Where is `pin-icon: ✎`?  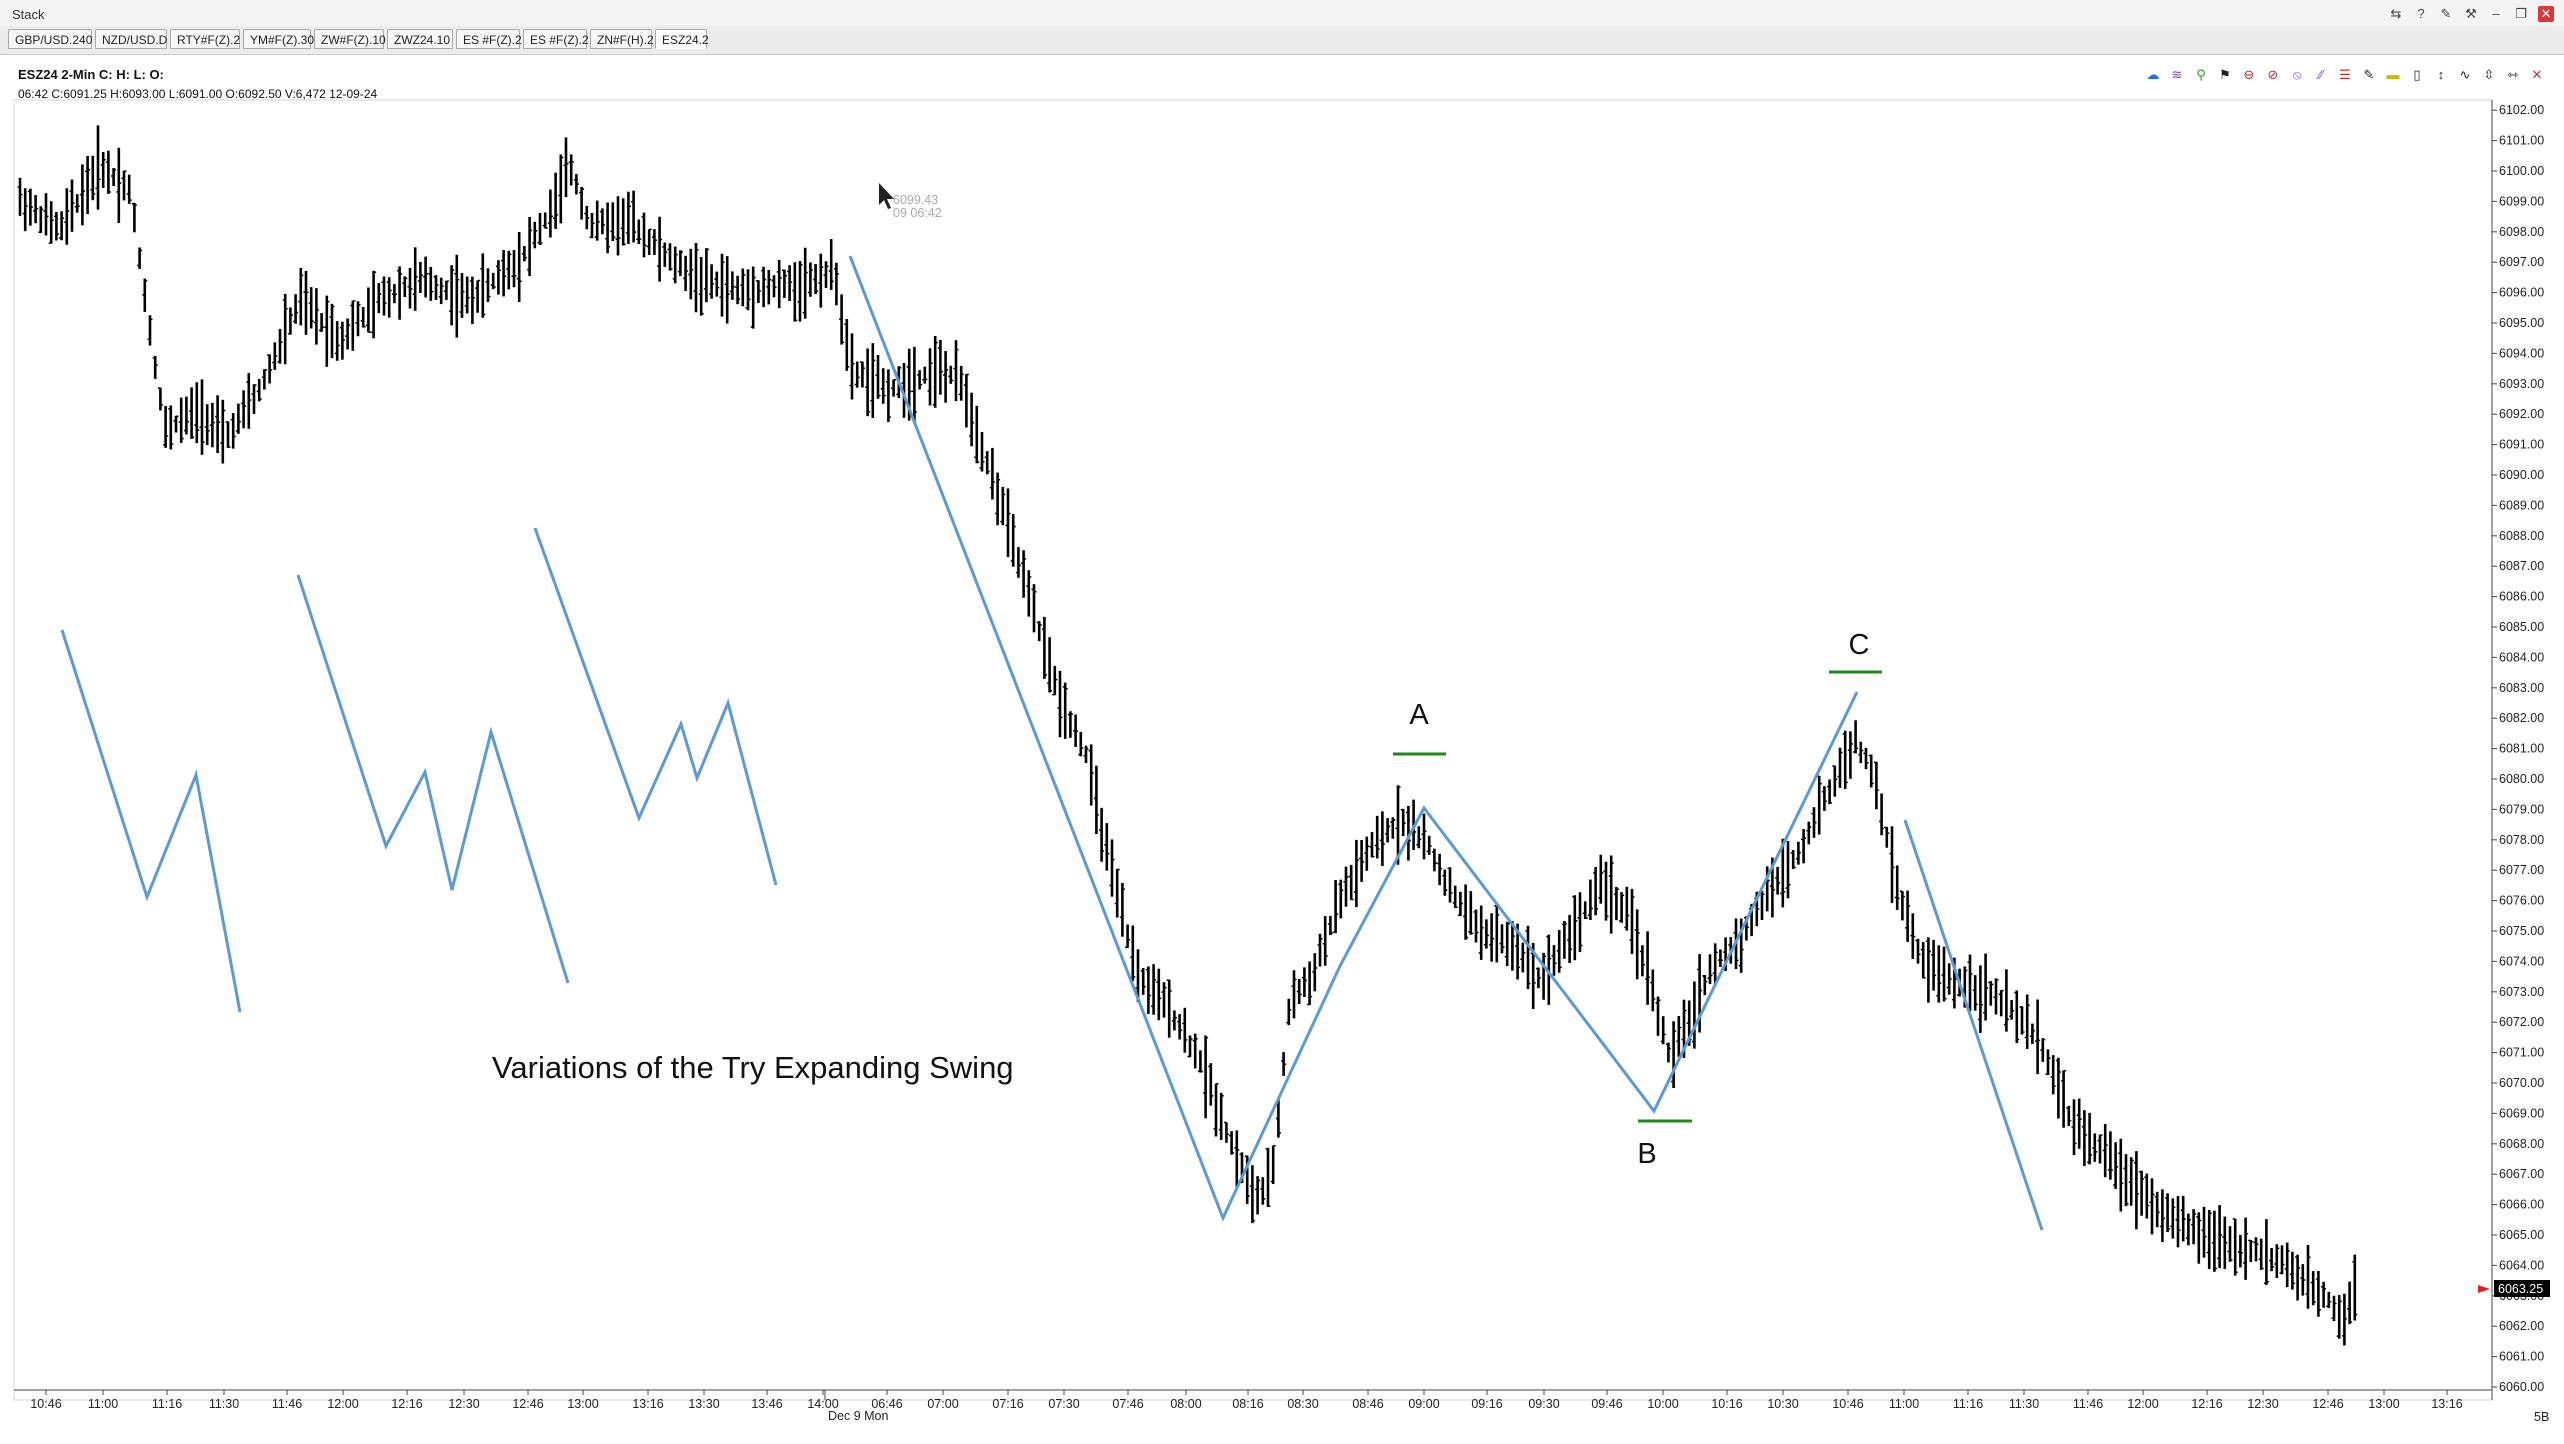 pin-icon: ✎ is located at coordinates (2446, 13).